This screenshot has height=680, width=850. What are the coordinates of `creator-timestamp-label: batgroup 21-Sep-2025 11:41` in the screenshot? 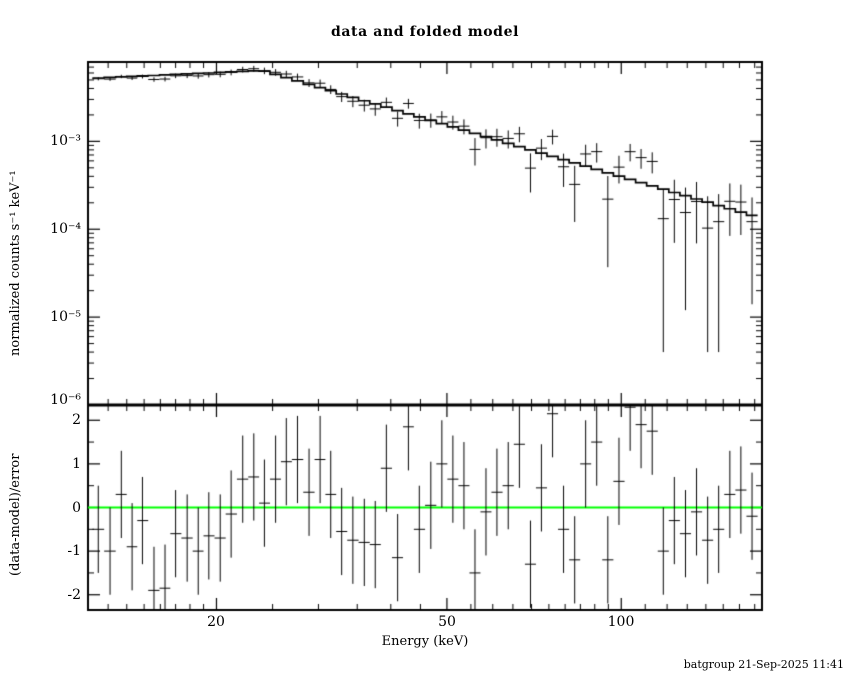 It's located at (763, 664).